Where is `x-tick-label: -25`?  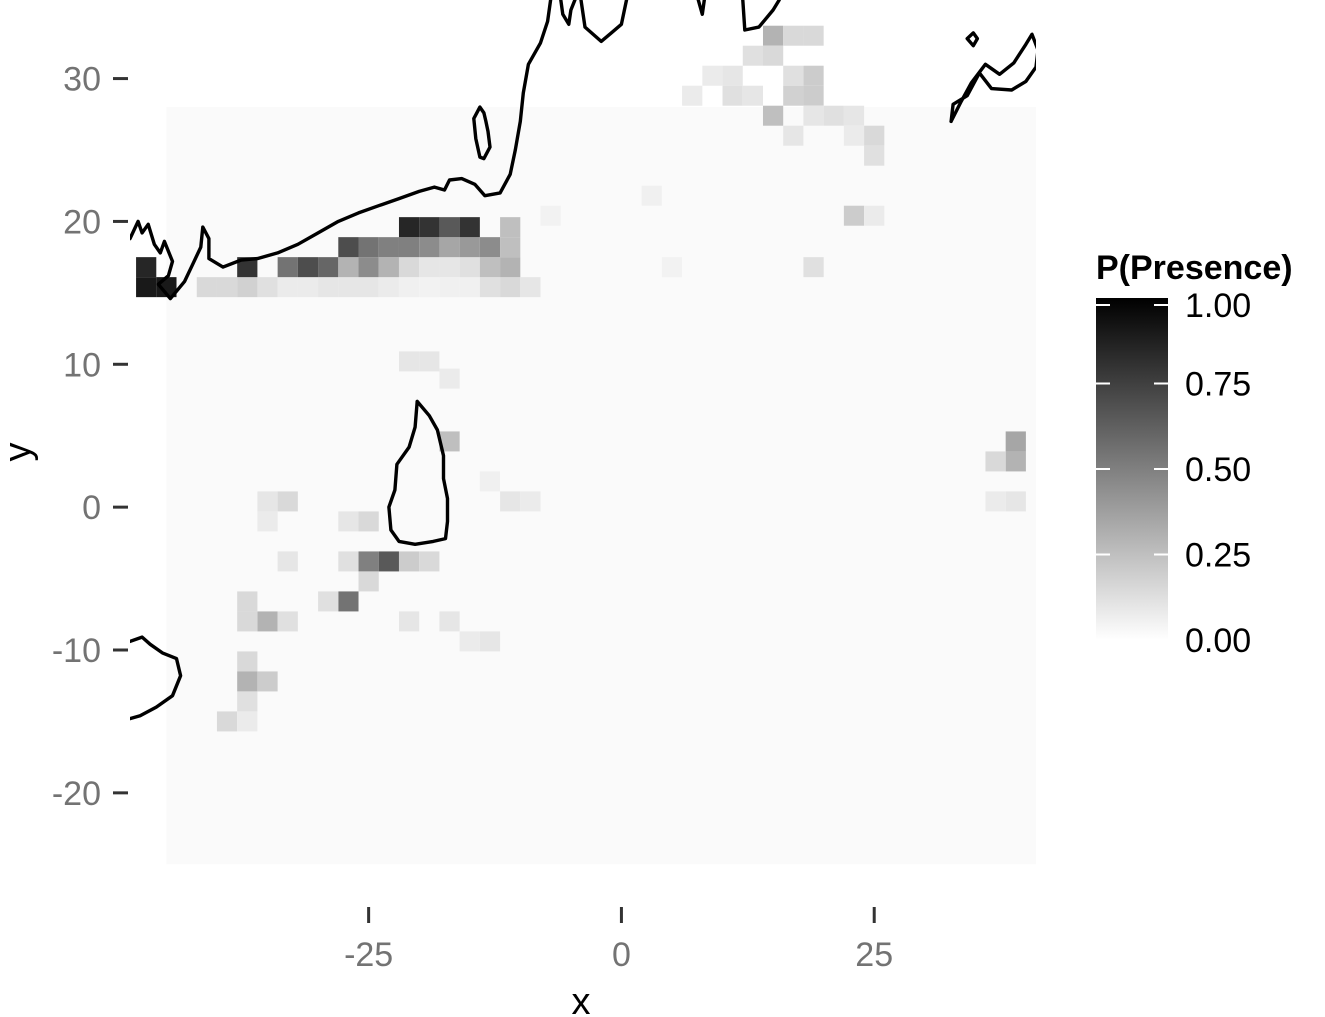
x-tick-label: -25 is located at coordinates (368, 955).